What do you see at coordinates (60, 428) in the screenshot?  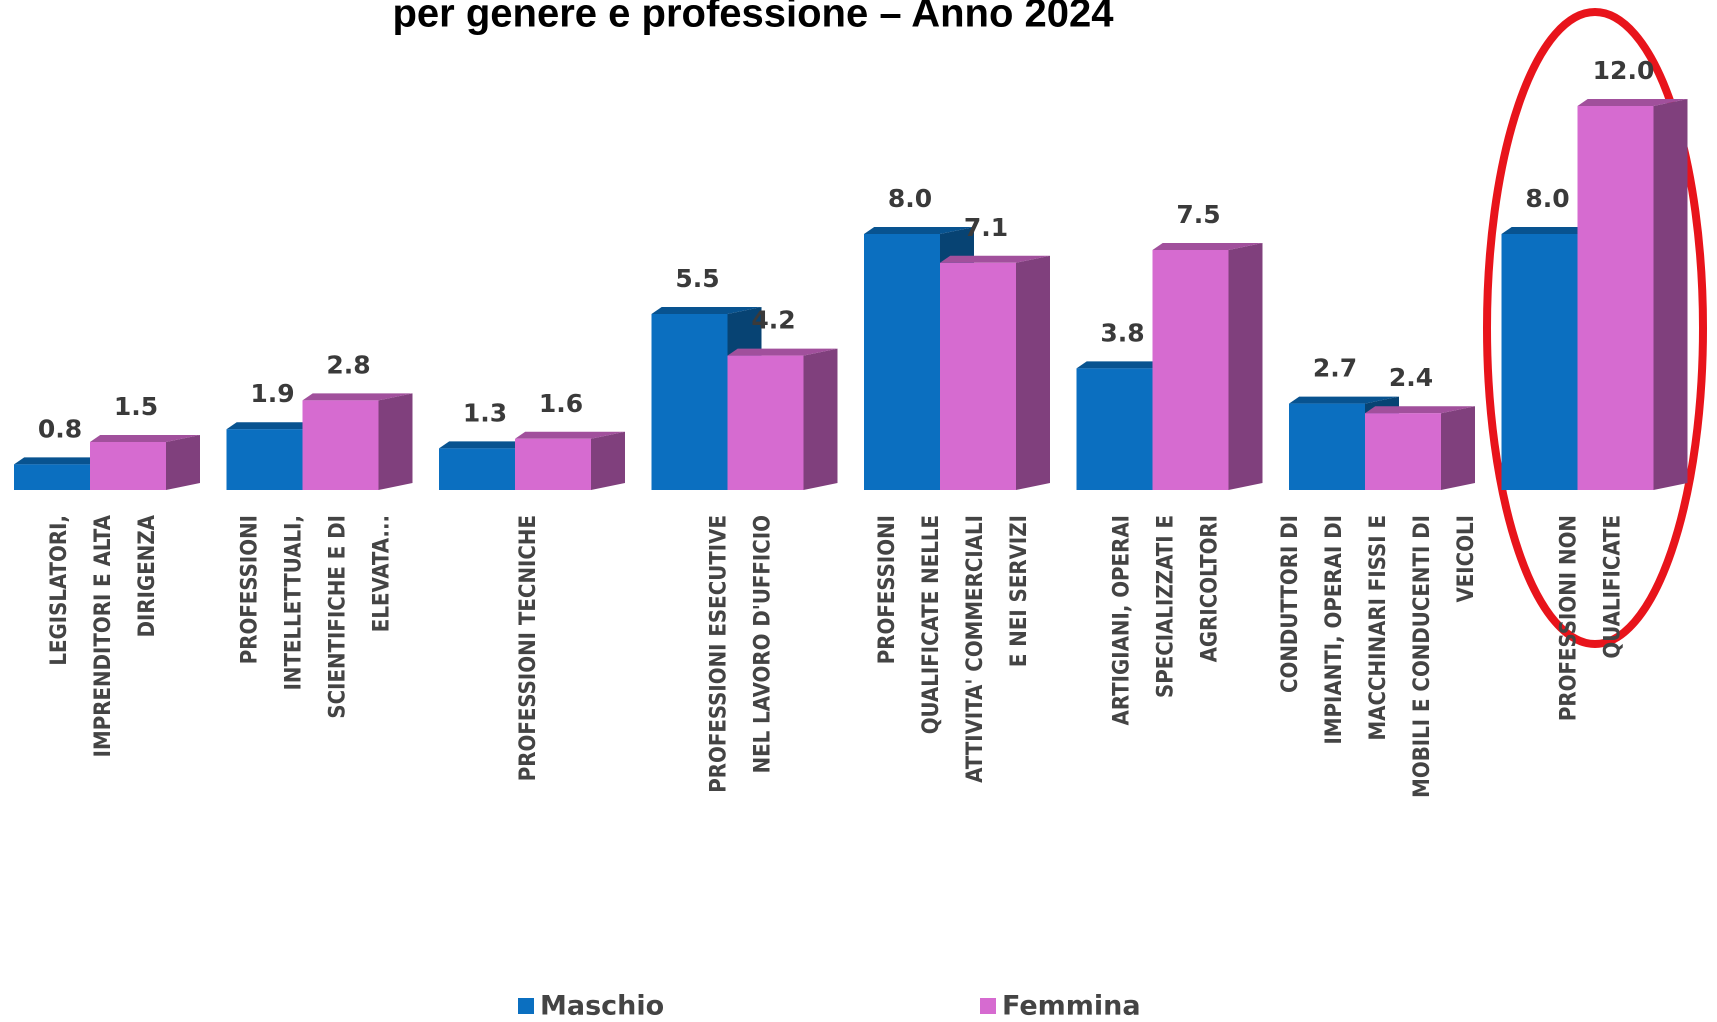 I see `value-label: 0.8` at bounding box center [60, 428].